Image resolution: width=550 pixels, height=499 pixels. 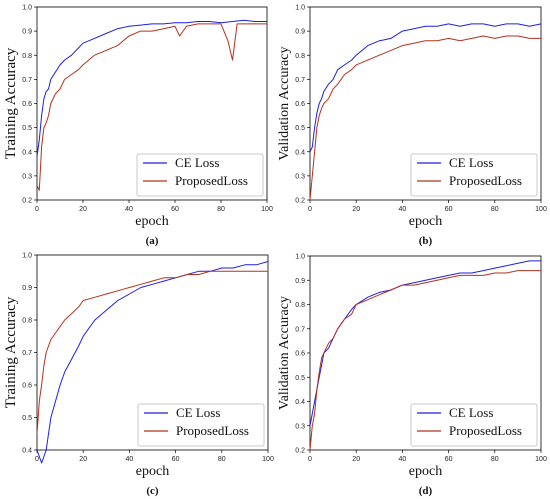 What do you see at coordinates (426, 241) in the screenshot?
I see `panel-caption: (b)` at bounding box center [426, 241].